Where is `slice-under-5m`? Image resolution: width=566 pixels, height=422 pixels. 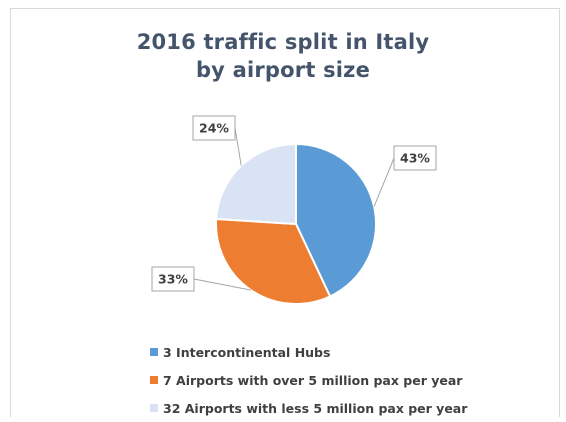 slice-under-5m is located at coordinates (256, 184).